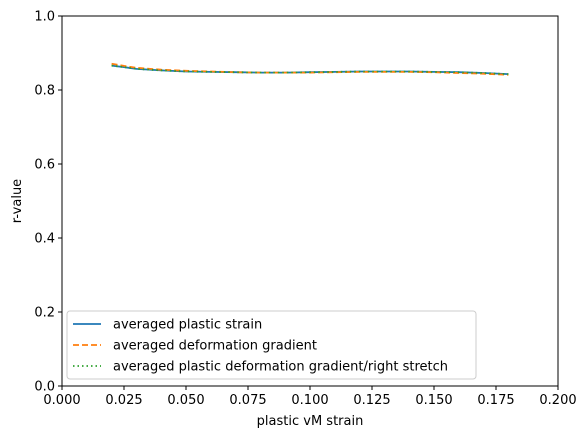  What do you see at coordinates (61, 400) in the screenshot?
I see `x-tick-label: 0.000` at bounding box center [61, 400].